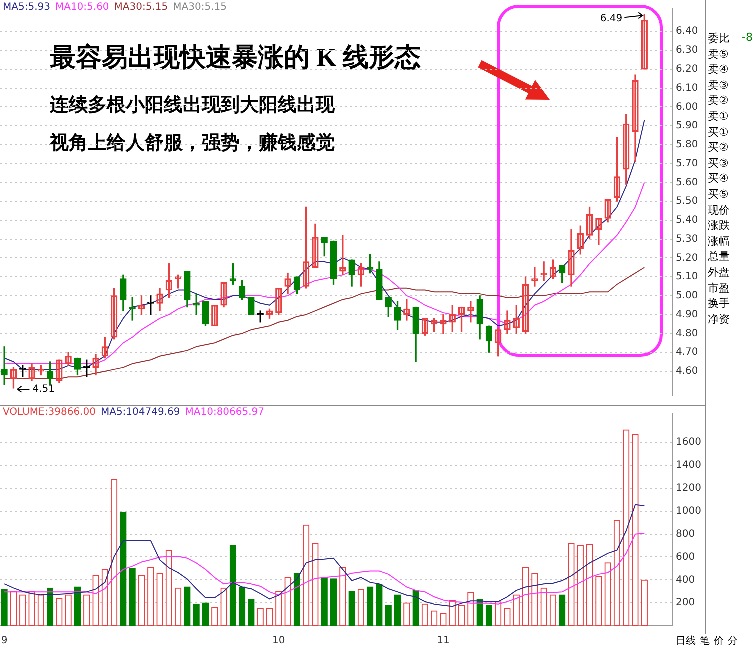 The image size is (754, 648). Describe the element at coordinates (687, 202) in the screenshot. I see `y-tick-label: 5.50` at that location.